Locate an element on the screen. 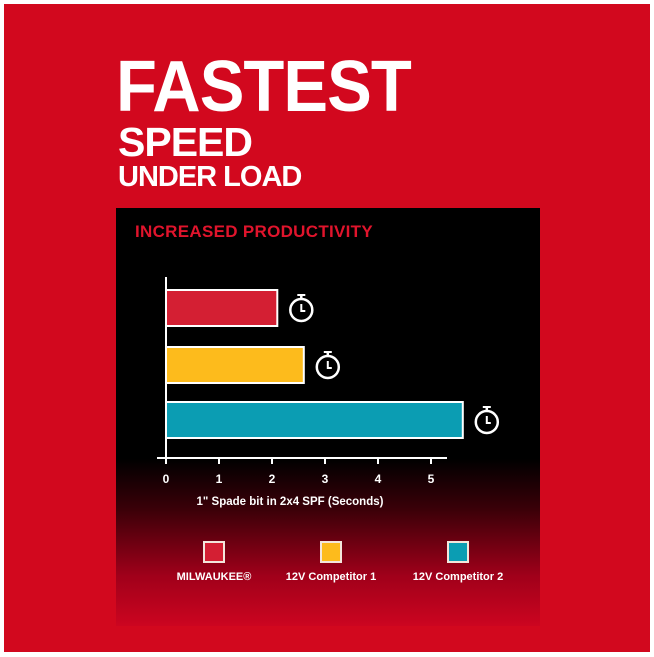 This screenshot has width=654, height=657. chart-title: INCREASED PRODUCTIVITY is located at coordinates (254, 231).